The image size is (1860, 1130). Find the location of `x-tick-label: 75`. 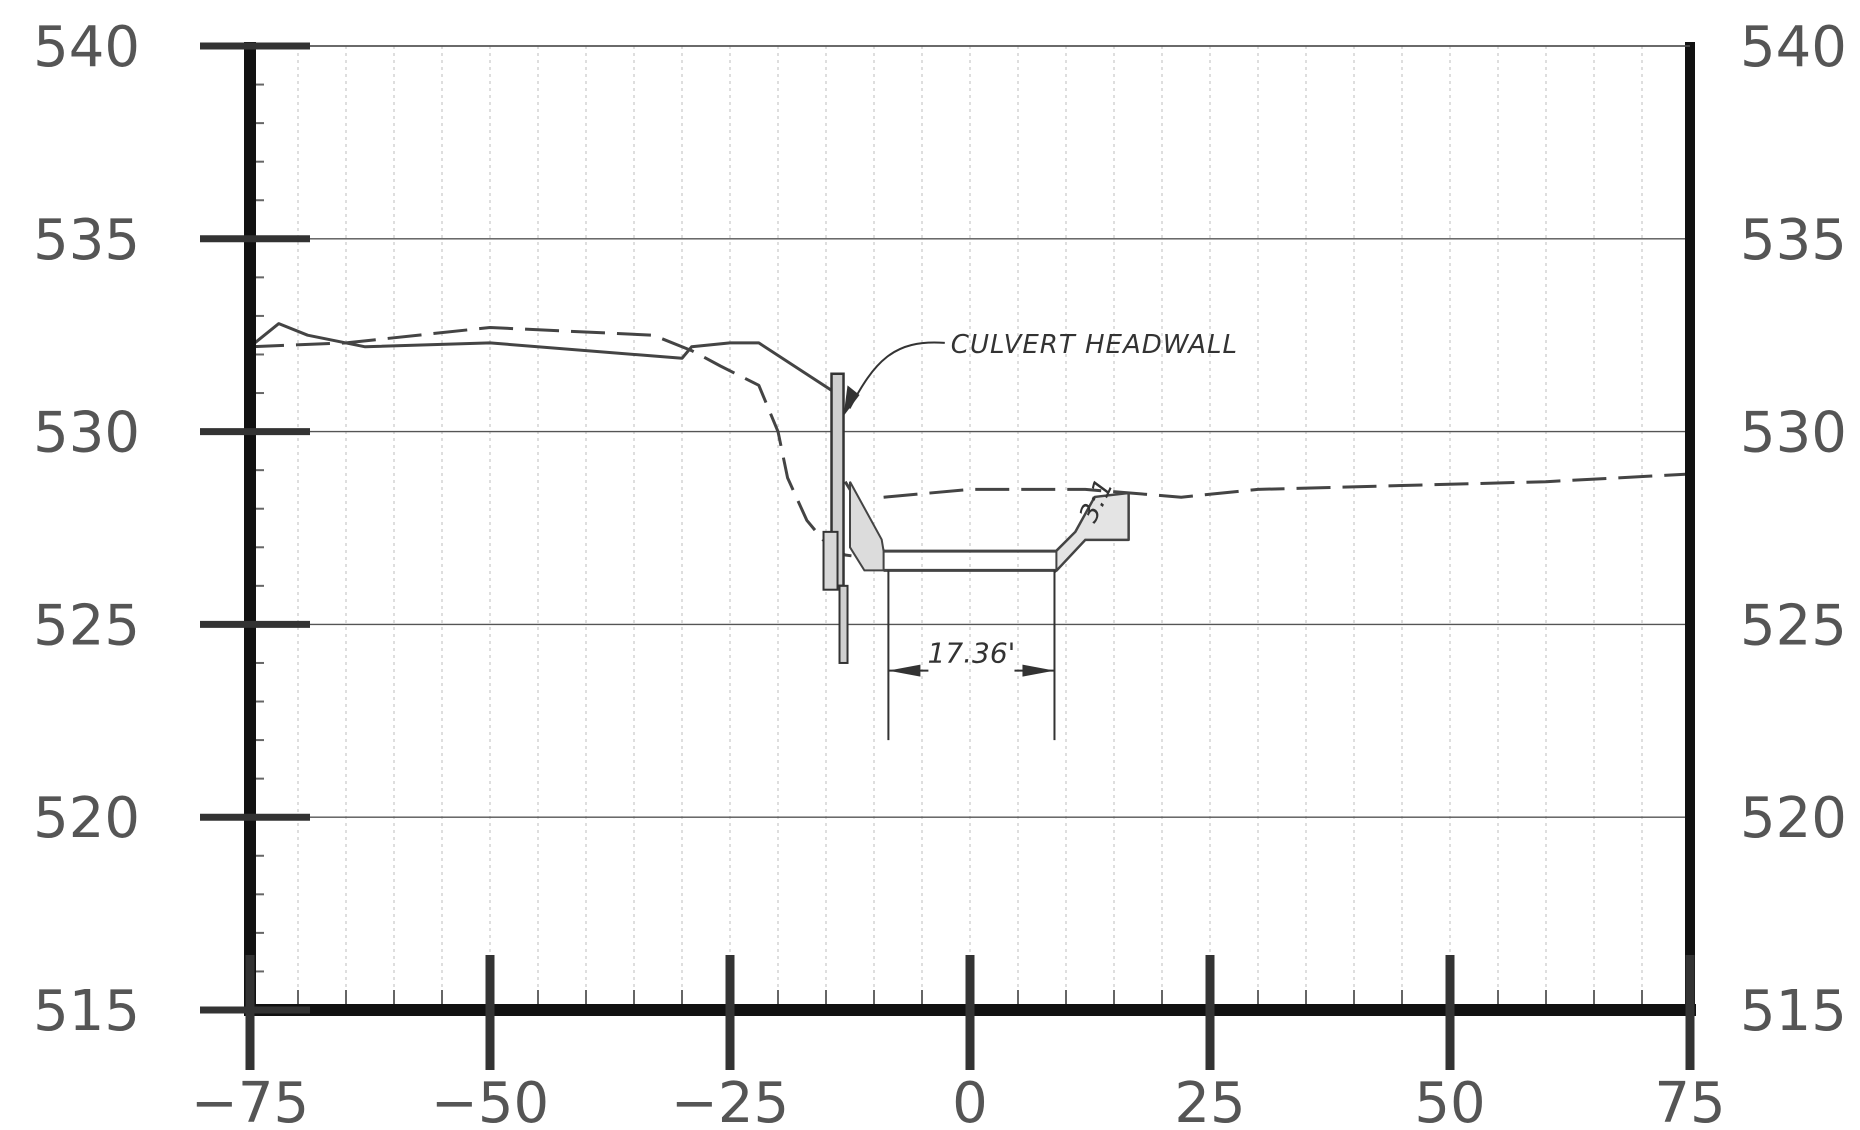

x-tick-label: 75 is located at coordinates (1689, 1100).